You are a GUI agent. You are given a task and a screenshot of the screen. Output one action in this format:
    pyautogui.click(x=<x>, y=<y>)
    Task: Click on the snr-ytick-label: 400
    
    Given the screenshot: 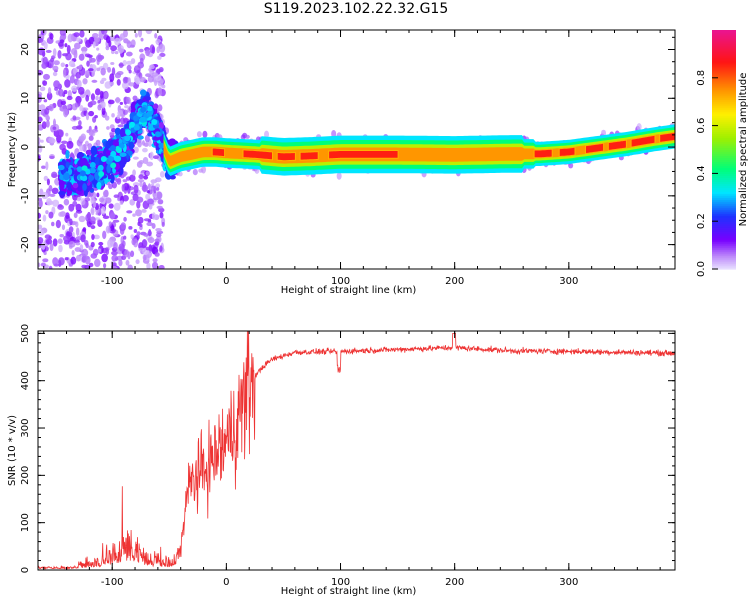 What is the action you would take?
    pyautogui.click(x=25, y=380)
    